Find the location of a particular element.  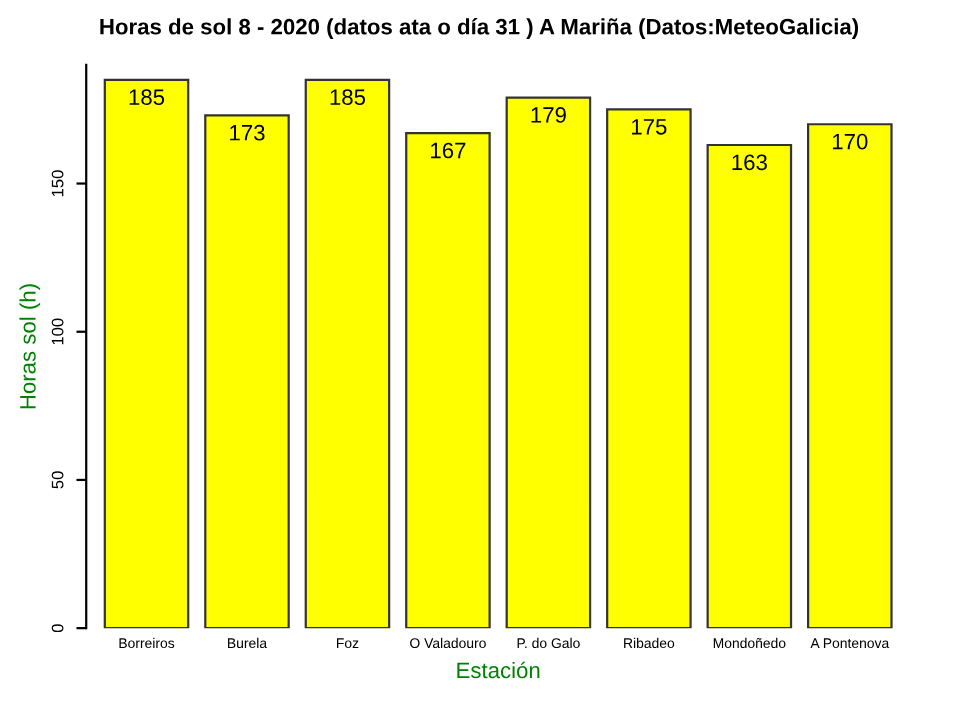

data-label: 179 is located at coordinates (548, 115).